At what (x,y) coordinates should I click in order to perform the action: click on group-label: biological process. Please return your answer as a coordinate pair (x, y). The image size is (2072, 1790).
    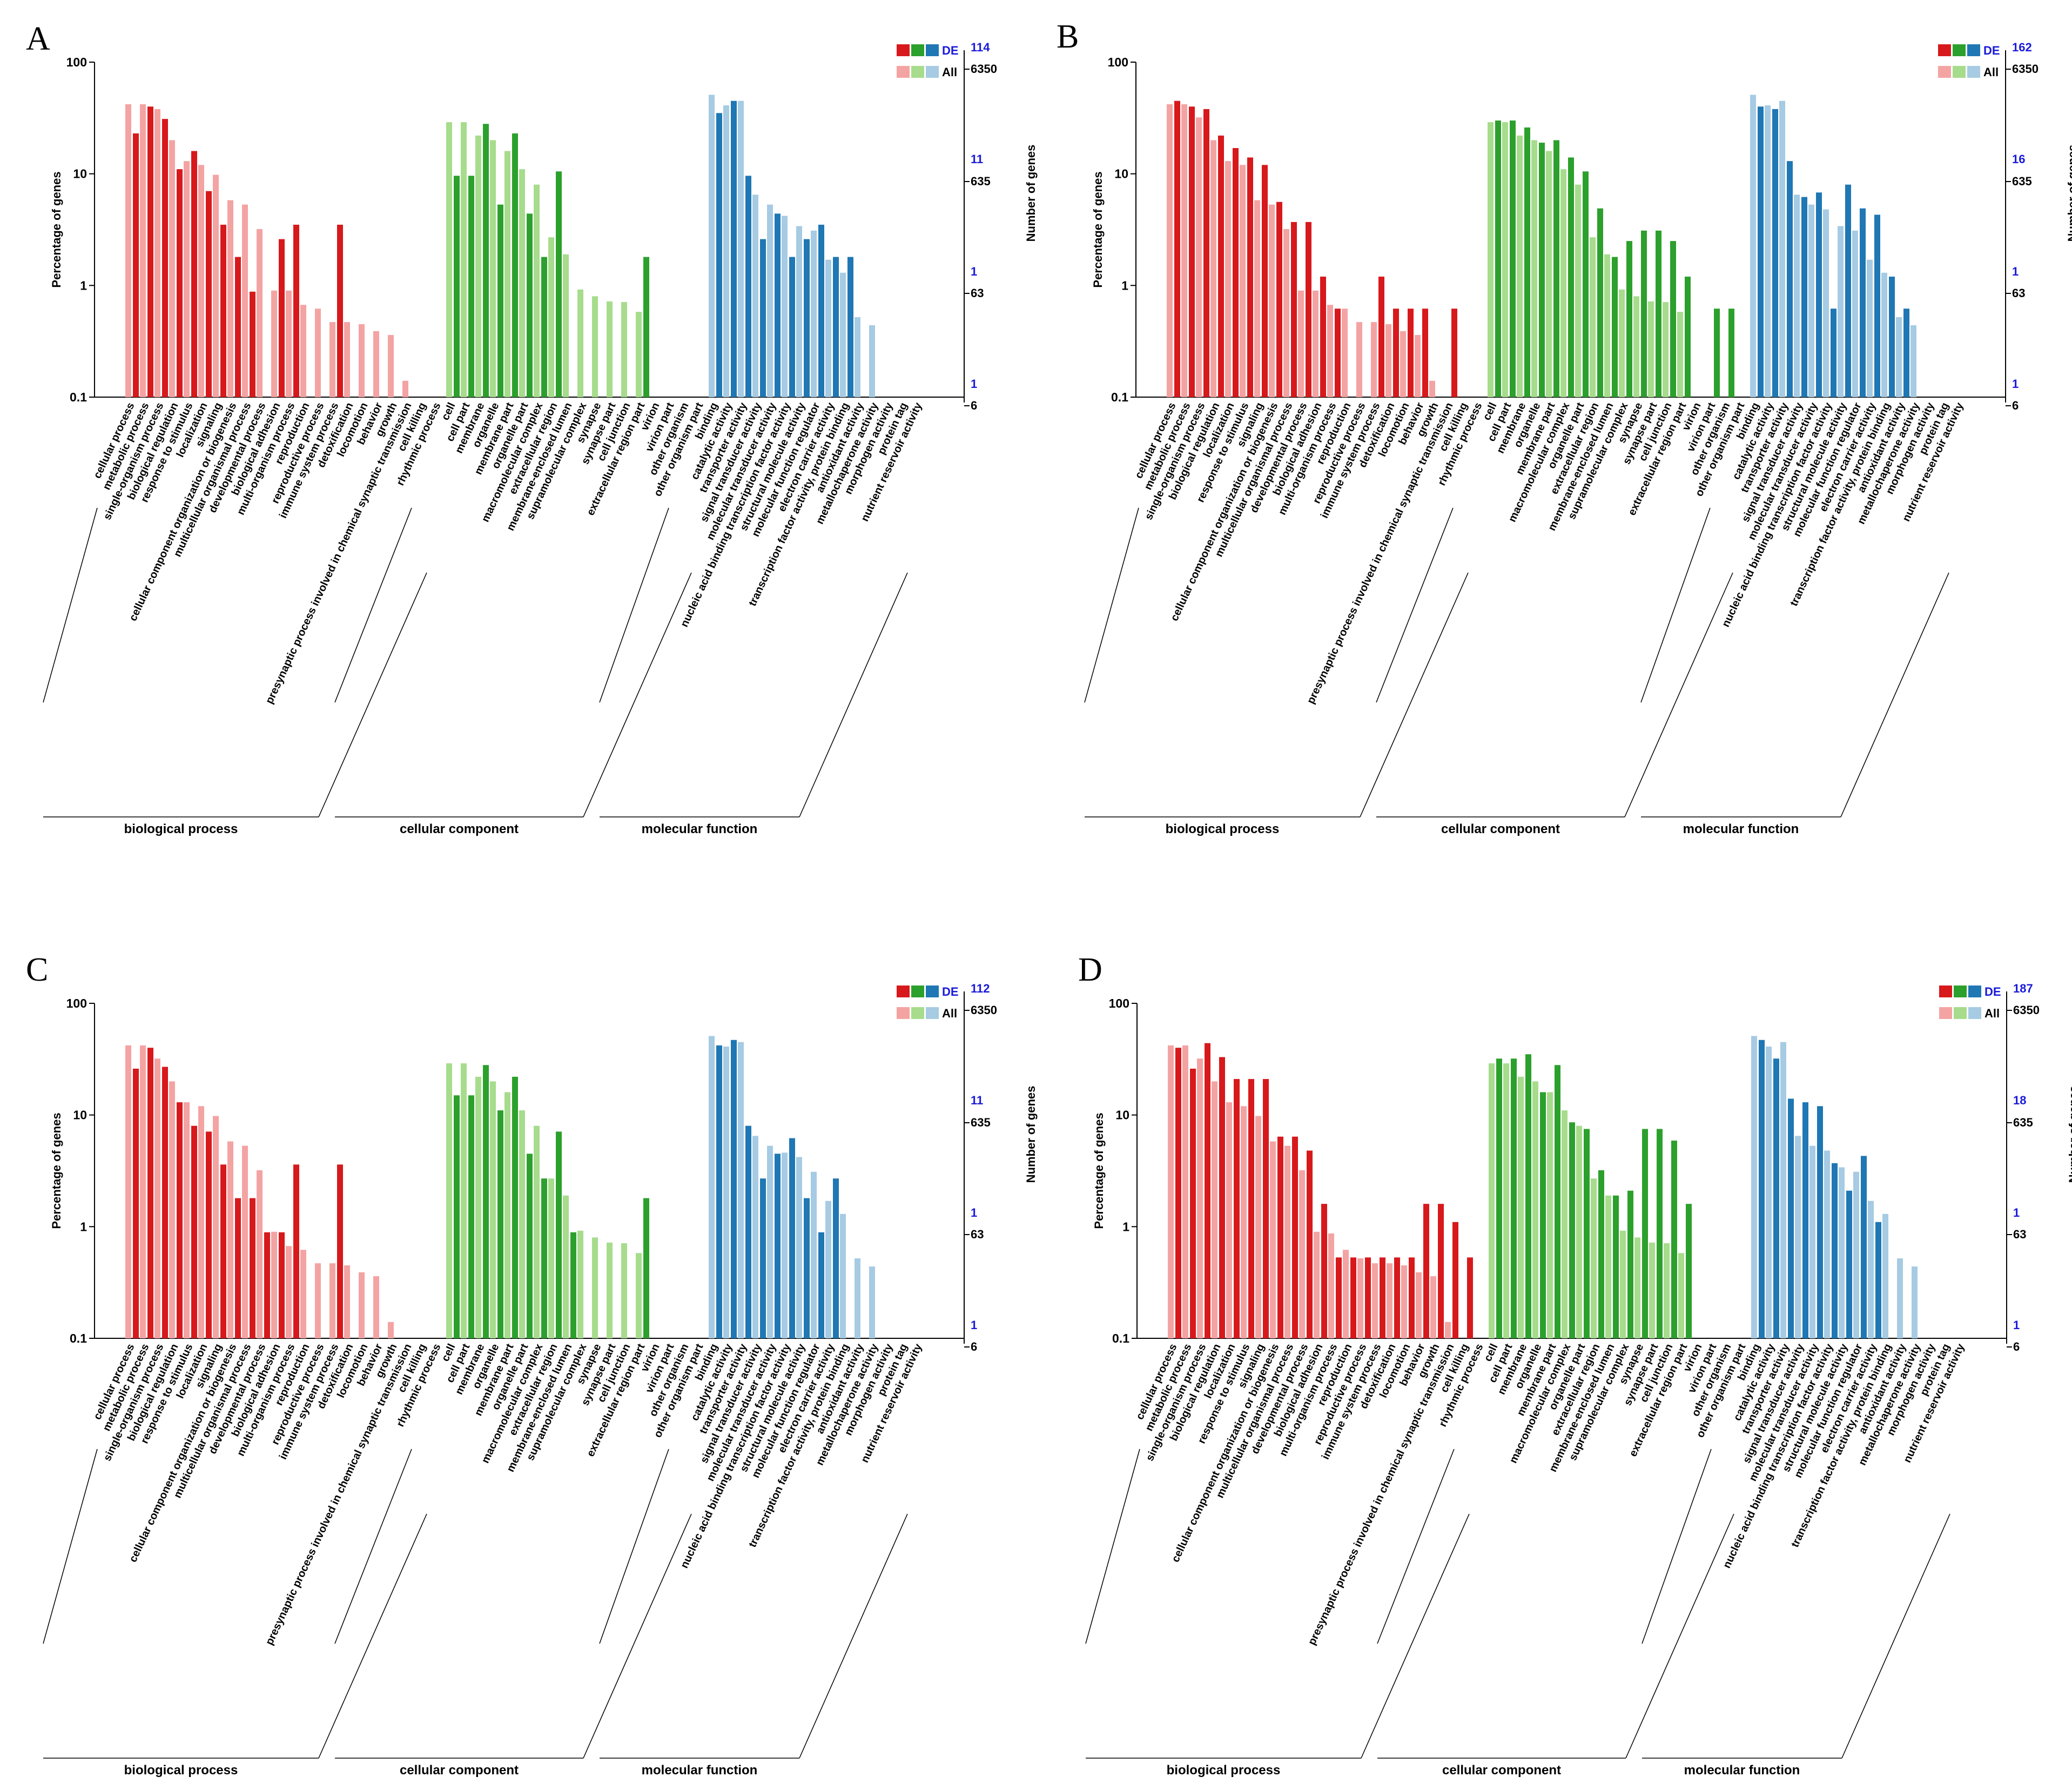
    Looking at the image, I should click on (181, 829).